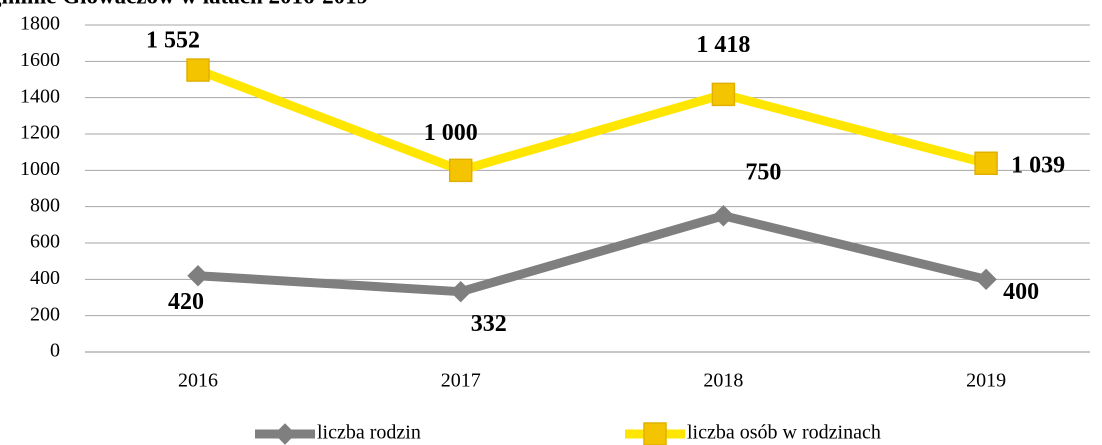 Image resolution: width=1102 pixels, height=445 pixels. Describe the element at coordinates (461, 381) in the screenshot. I see `x-tick-label: 2017` at that location.